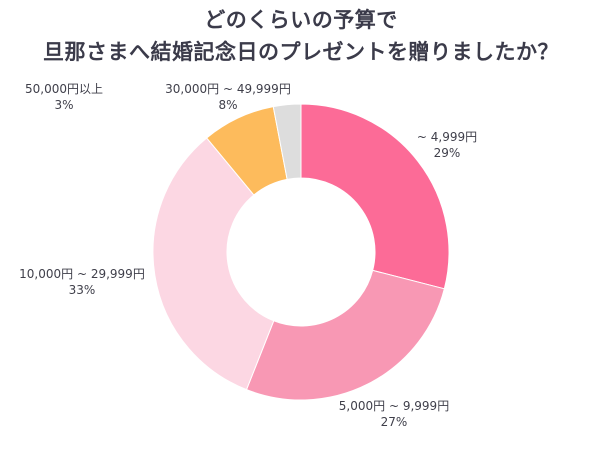 Image resolution: width=602 pixels, height=451 pixels. What do you see at coordinates (227, 105) in the screenshot?
I see `slice-value-4: 8%` at bounding box center [227, 105].